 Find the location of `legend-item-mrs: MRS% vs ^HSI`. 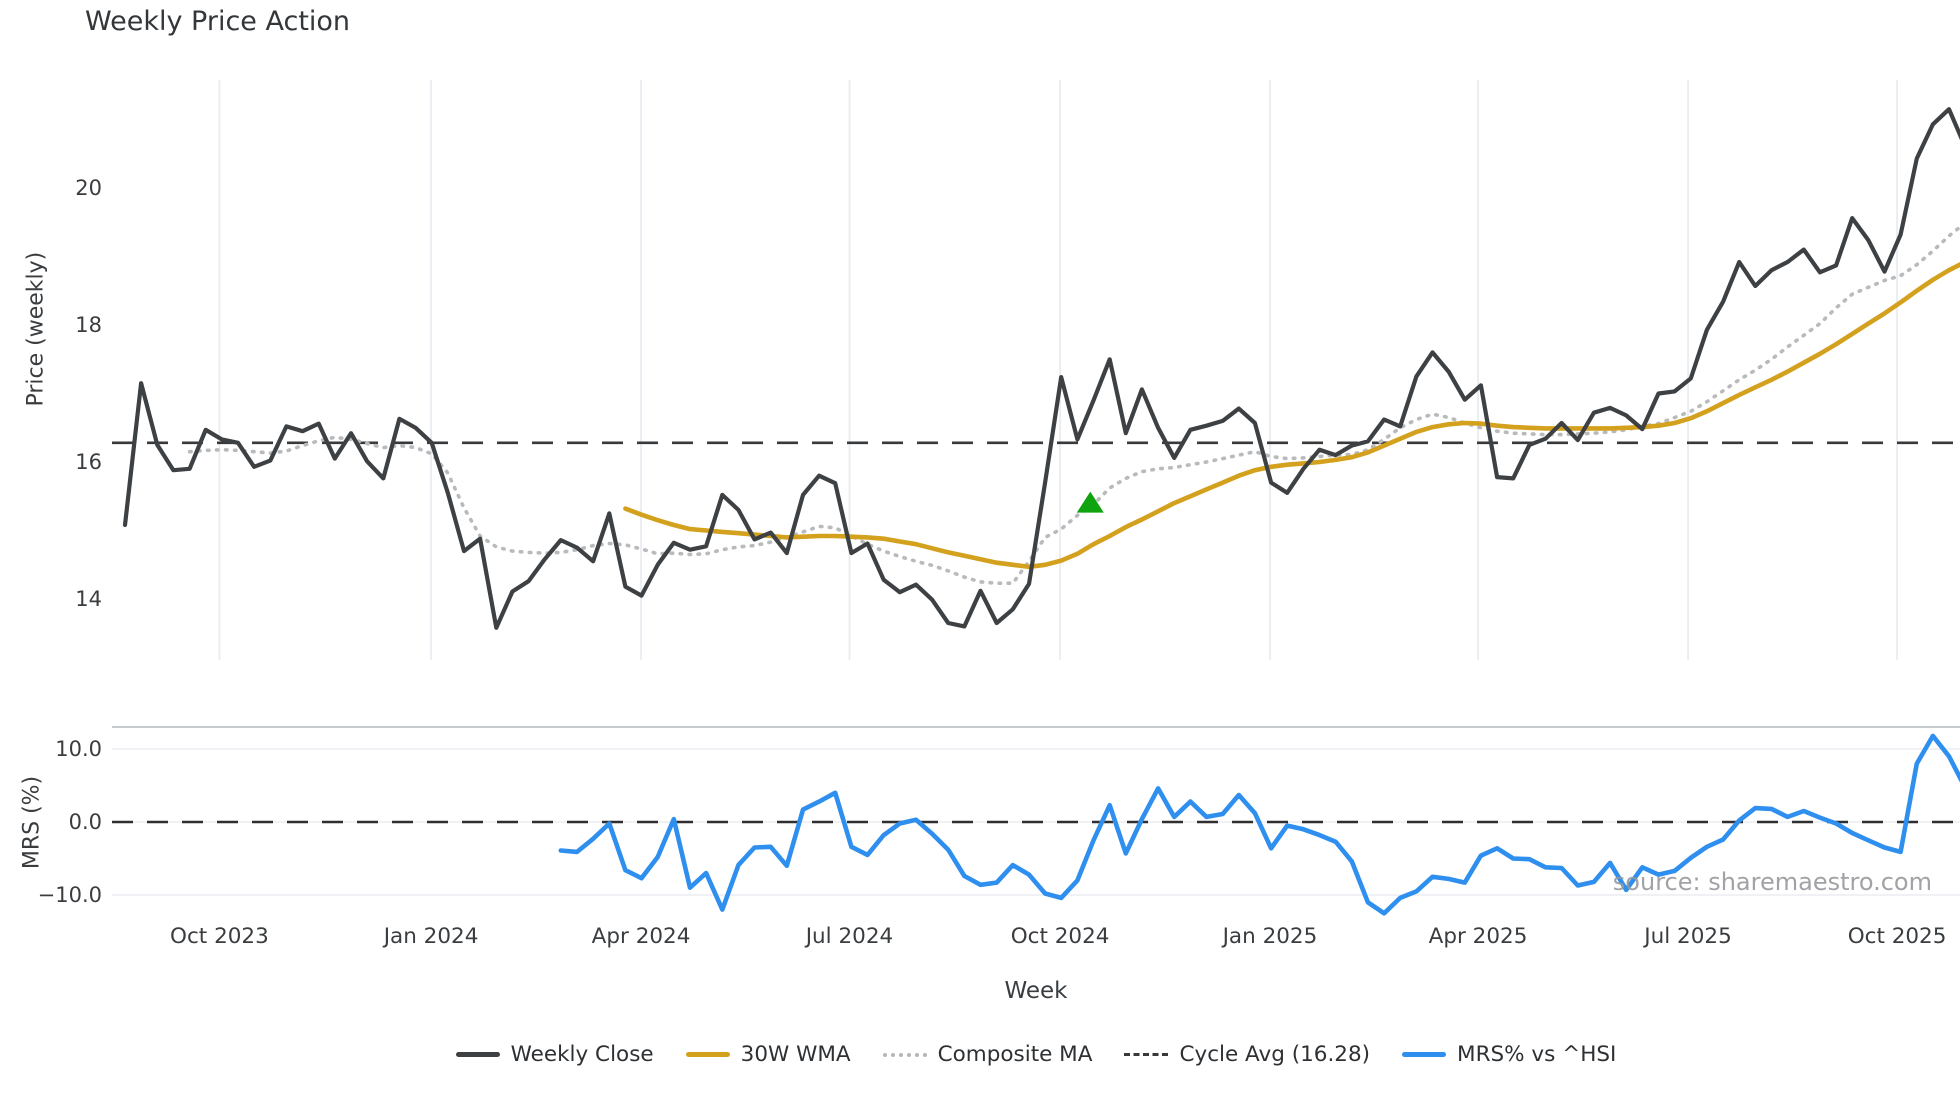

legend-item-mrs: MRS% vs ^HSI is located at coordinates (1509, 1054).